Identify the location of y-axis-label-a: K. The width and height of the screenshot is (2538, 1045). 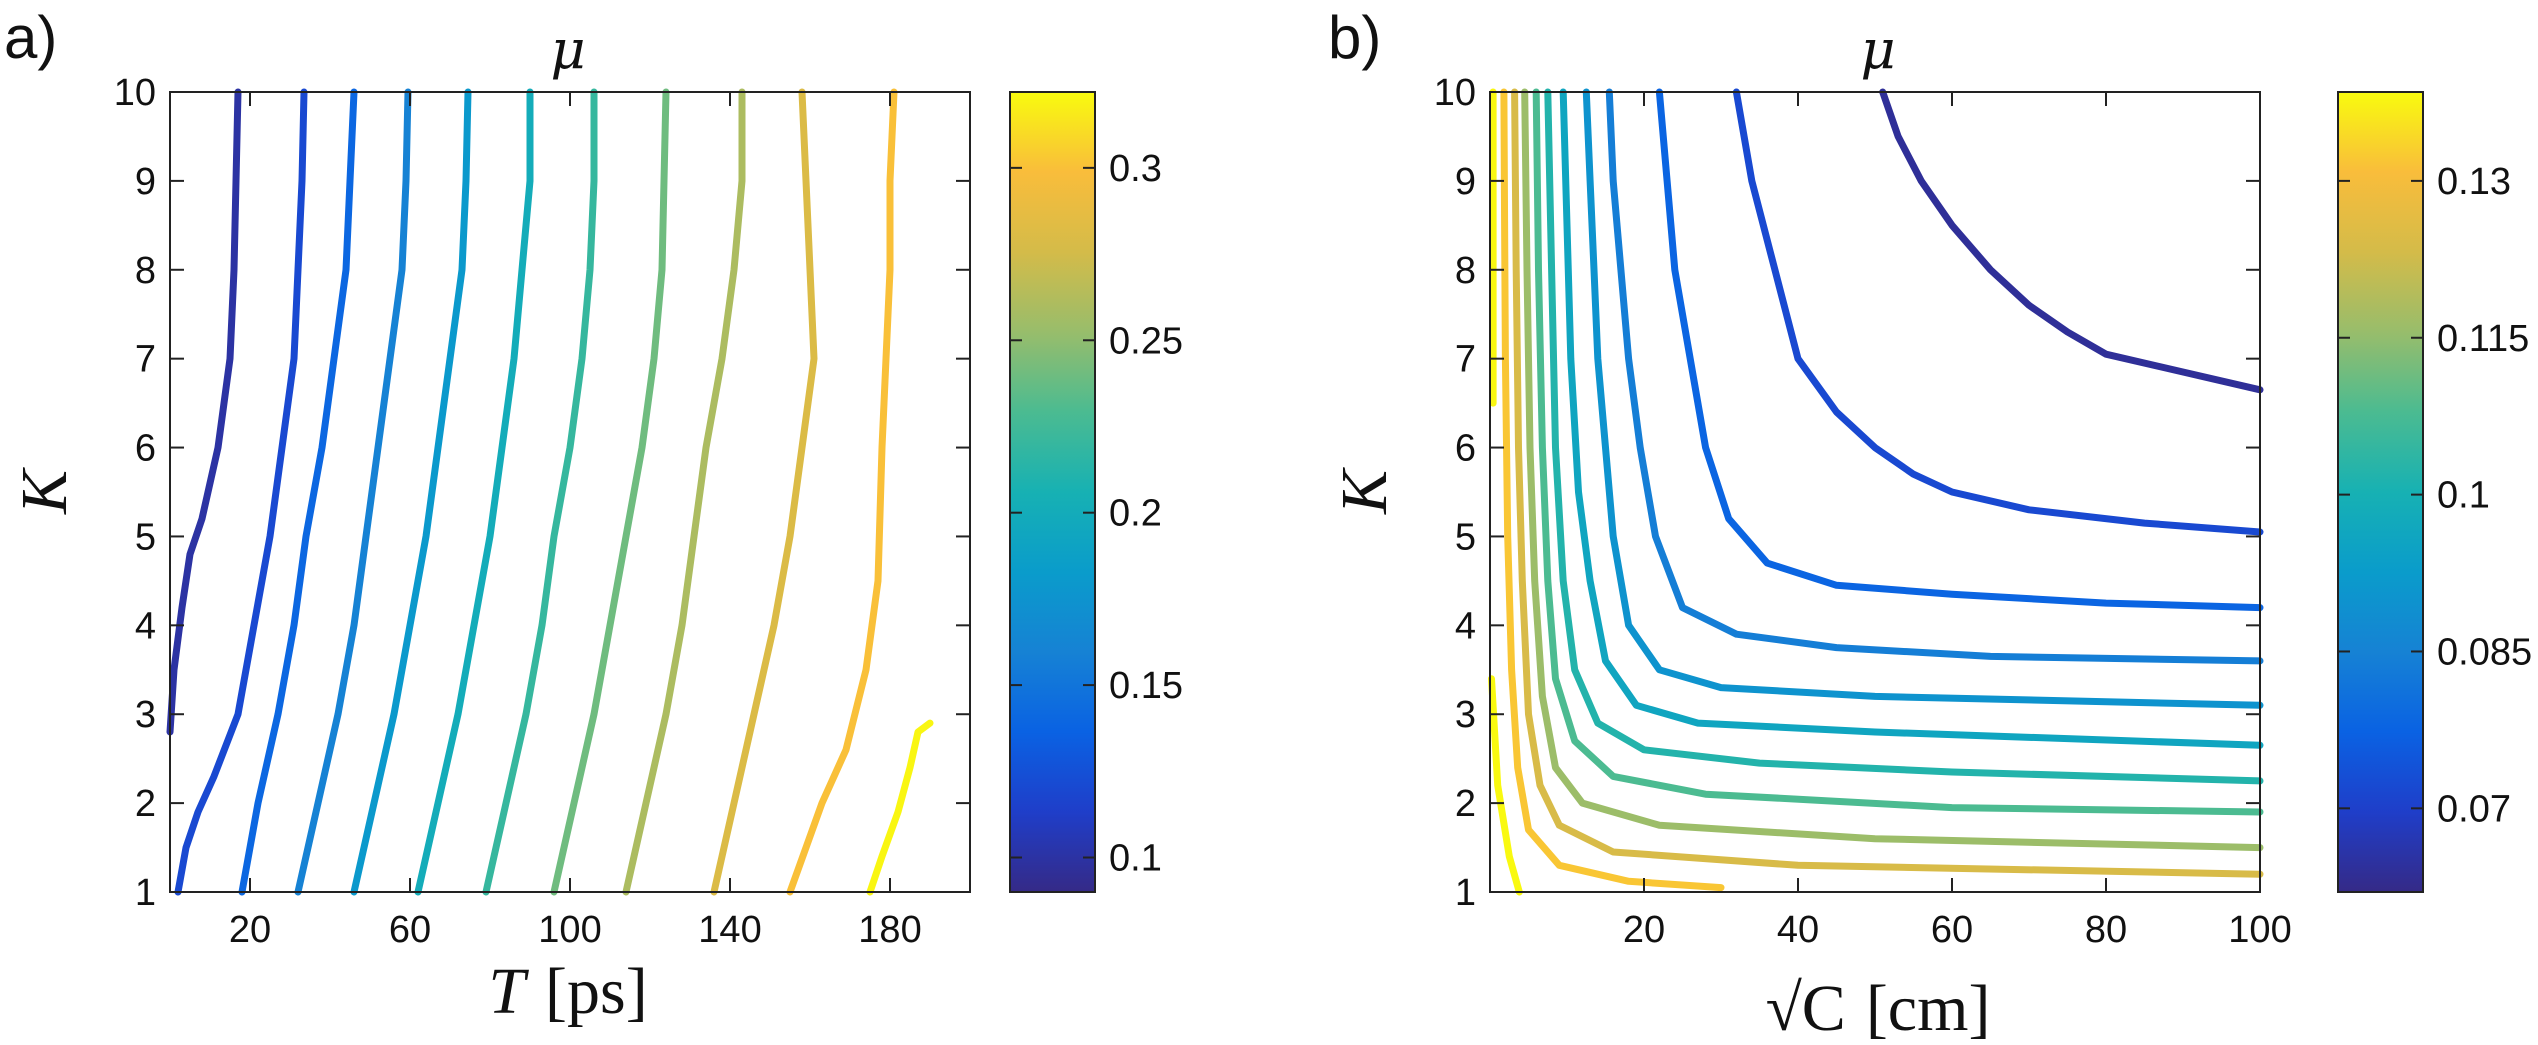
(44, 491).